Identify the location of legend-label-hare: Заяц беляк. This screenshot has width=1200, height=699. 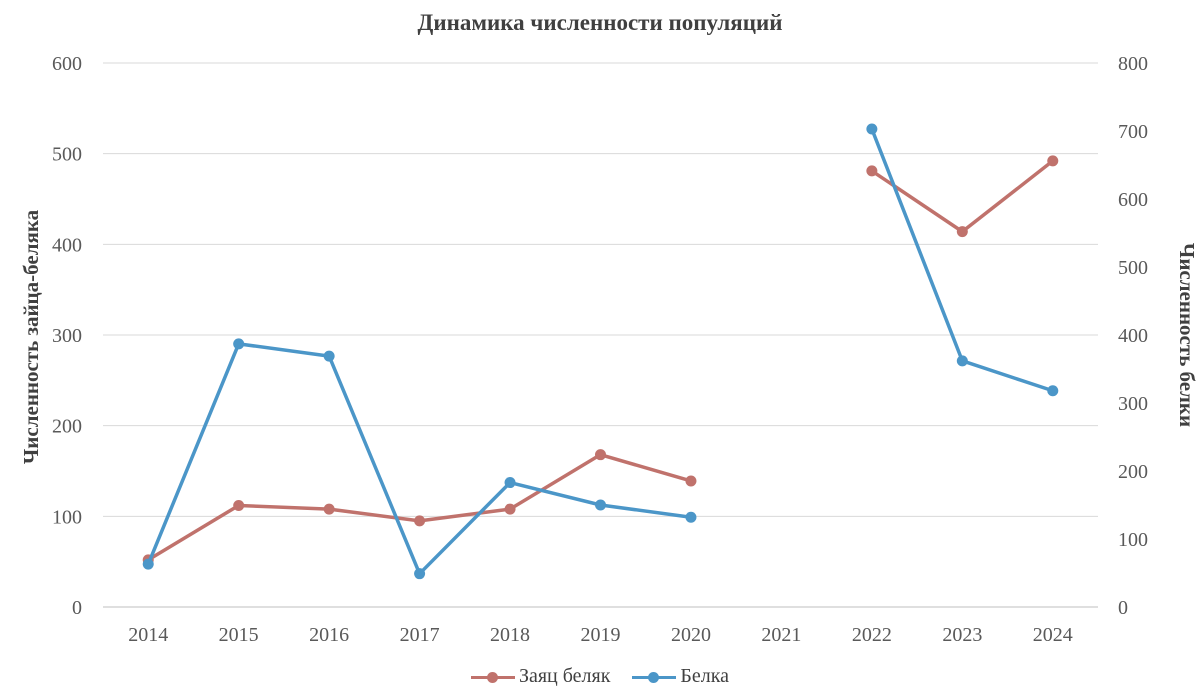
(564, 676).